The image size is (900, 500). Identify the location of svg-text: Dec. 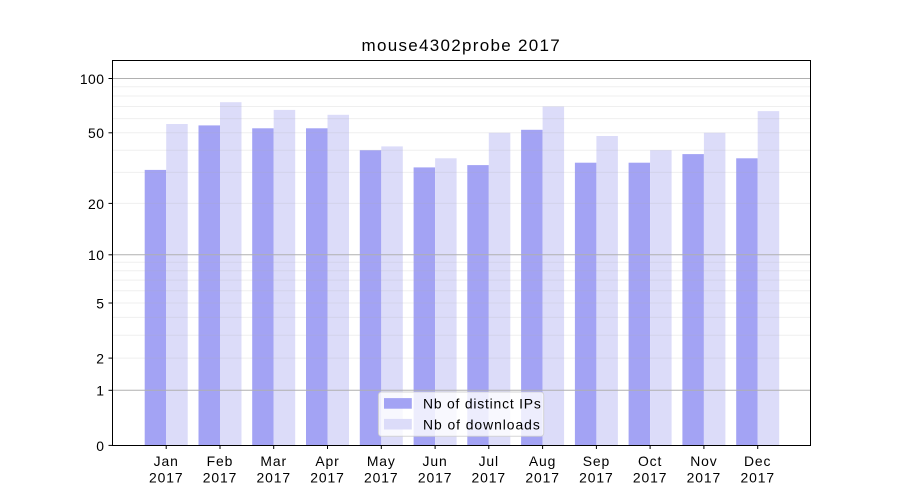
(757, 461).